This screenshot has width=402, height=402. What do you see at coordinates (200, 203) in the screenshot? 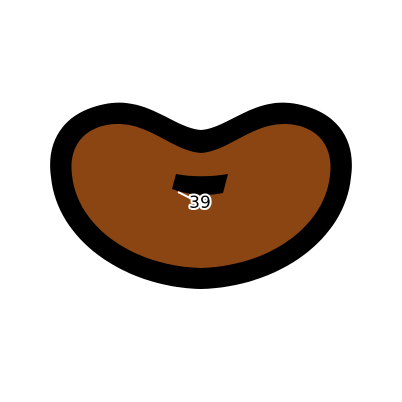
I see `bean-number-label: 39` at bounding box center [200, 203].